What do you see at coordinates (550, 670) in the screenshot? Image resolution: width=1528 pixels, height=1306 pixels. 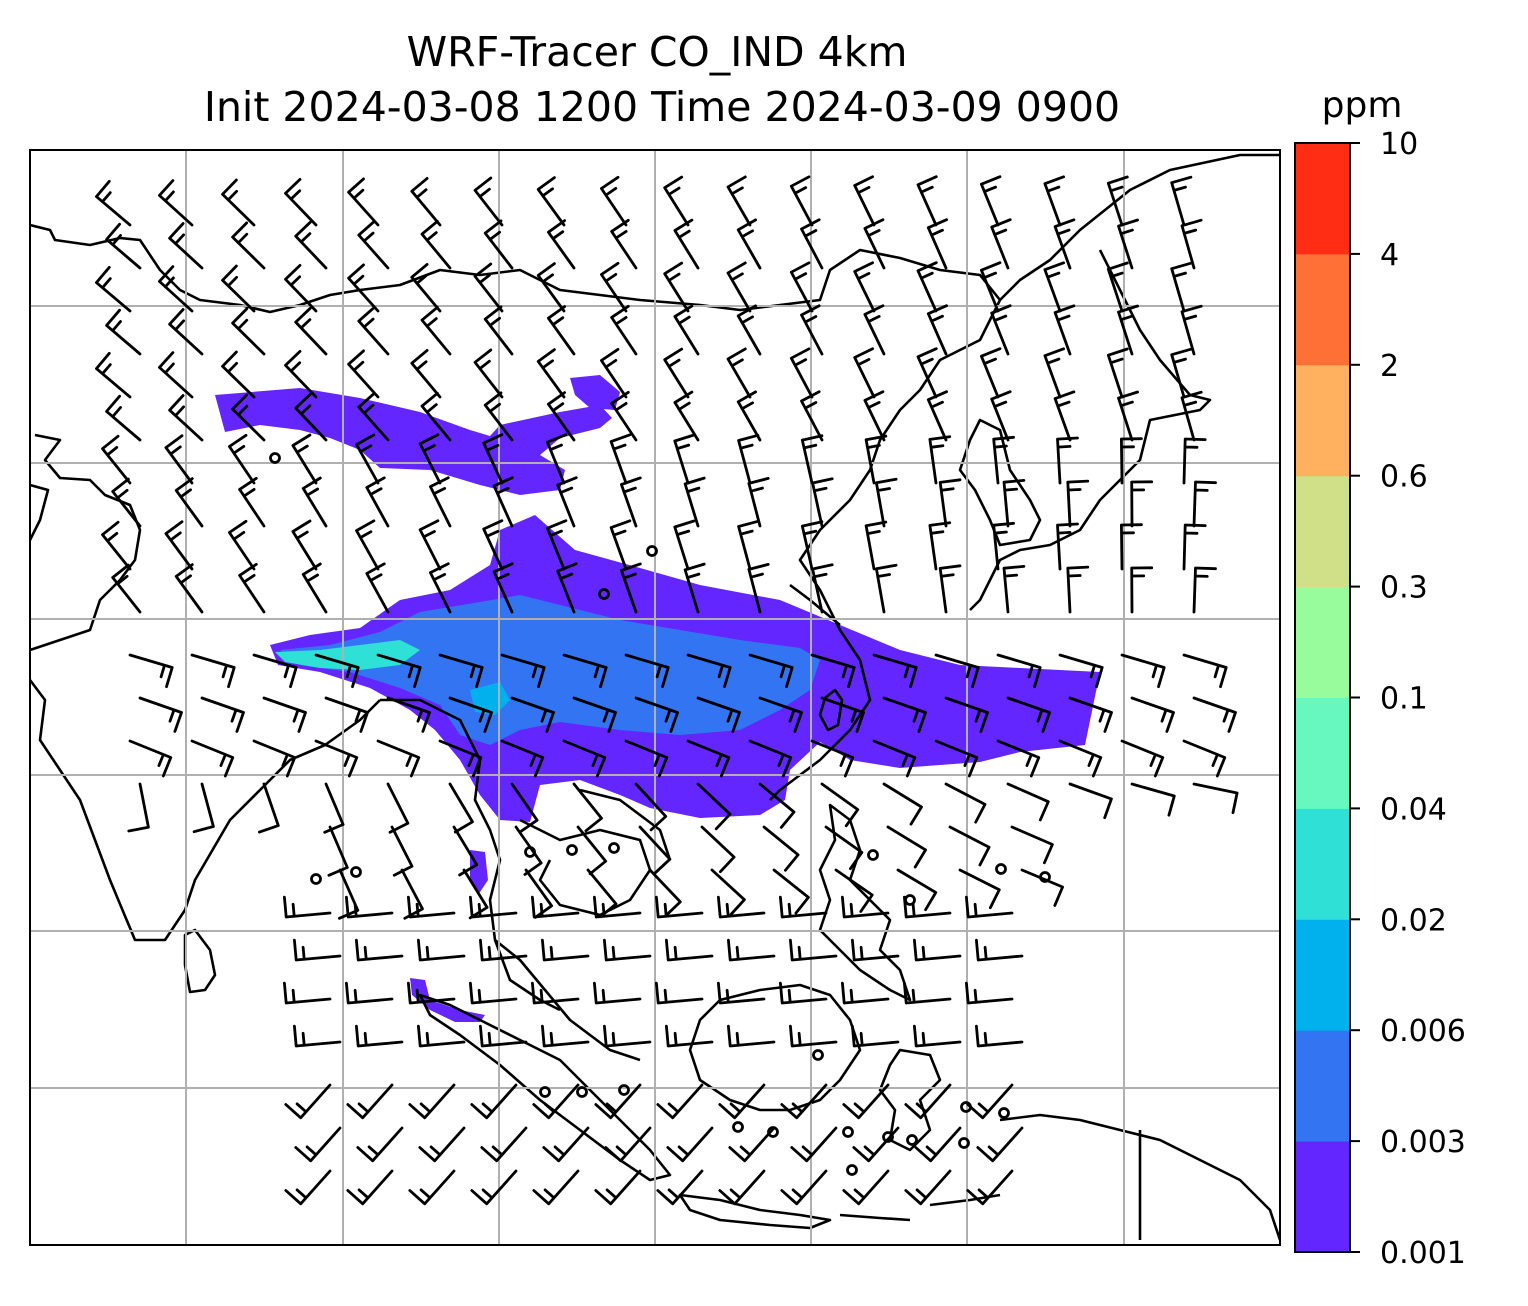 I see `plume-inner` at bounding box center [550, 670].